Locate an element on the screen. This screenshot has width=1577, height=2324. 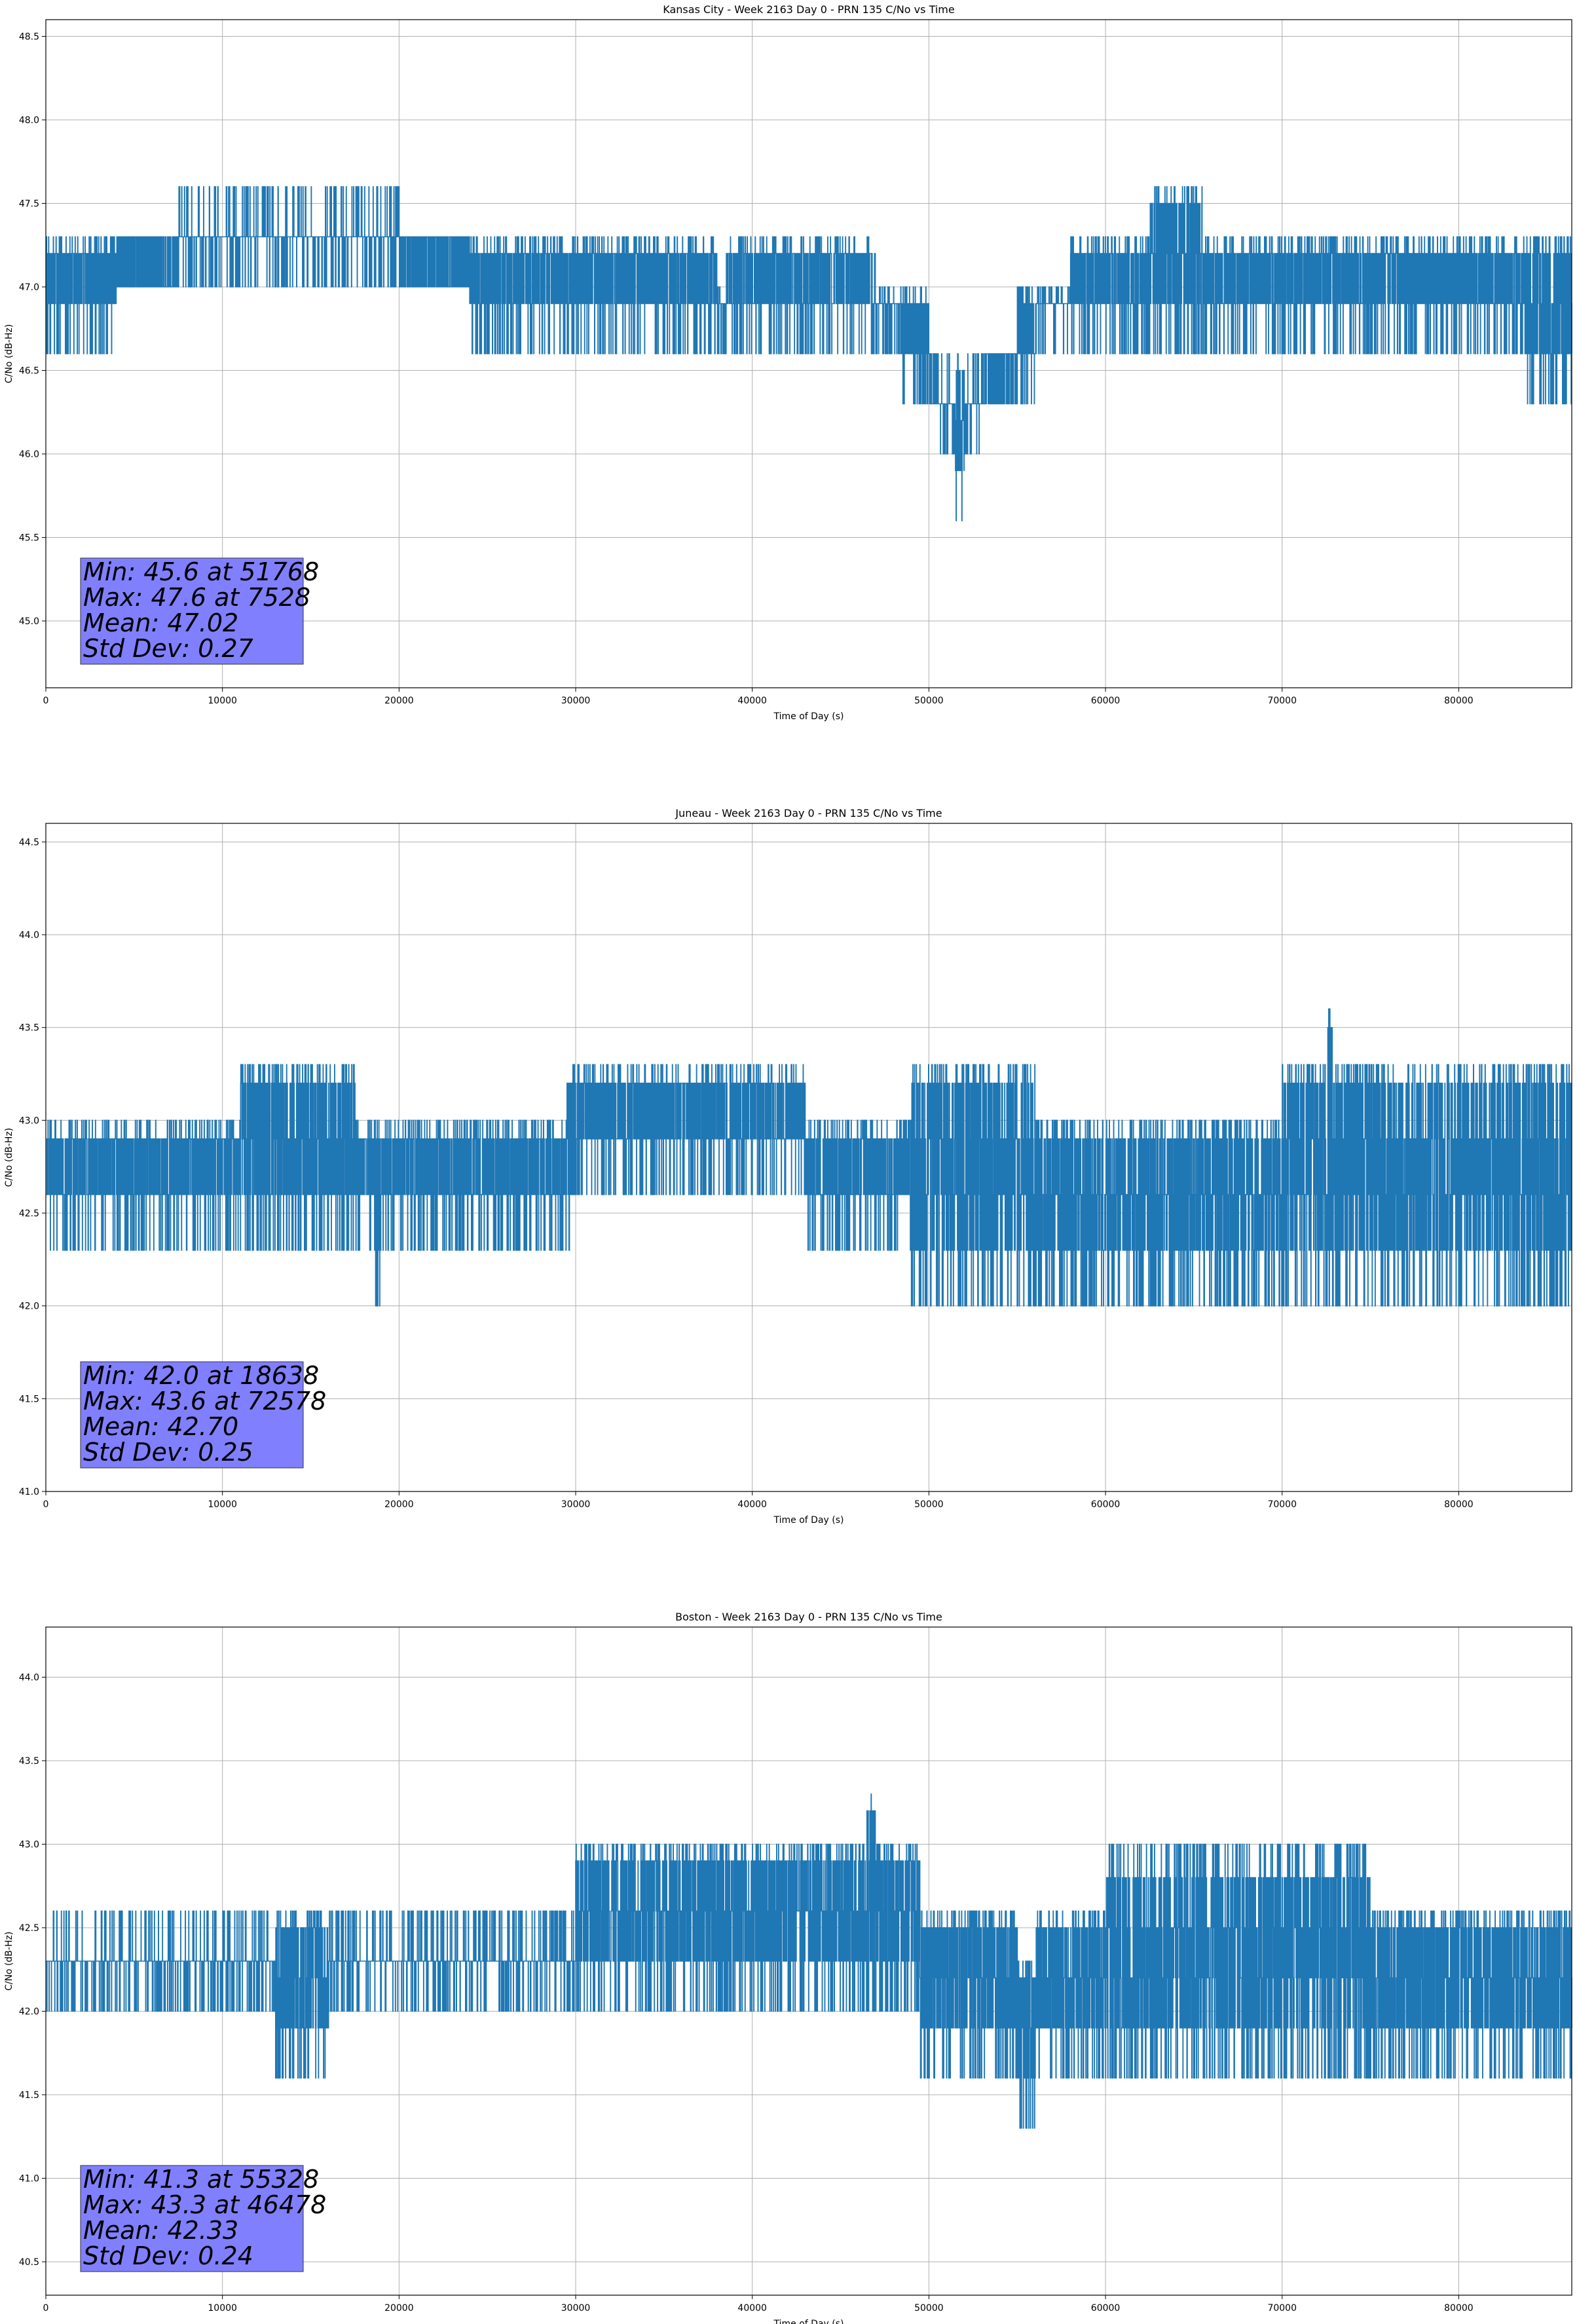
stats-mean-line: Mean: 42.33 is located at coordinates (160, 2230).